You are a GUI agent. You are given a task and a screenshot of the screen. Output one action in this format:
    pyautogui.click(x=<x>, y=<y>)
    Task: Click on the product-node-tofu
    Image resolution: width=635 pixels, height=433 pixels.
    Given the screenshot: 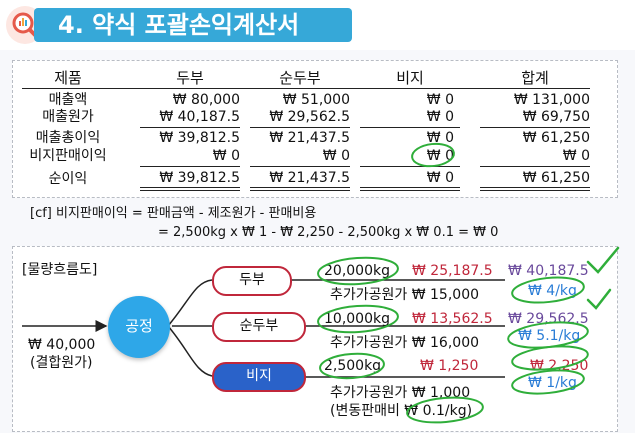 What is the action you would take?
    pyautogui.click(x=252, y=281)
    